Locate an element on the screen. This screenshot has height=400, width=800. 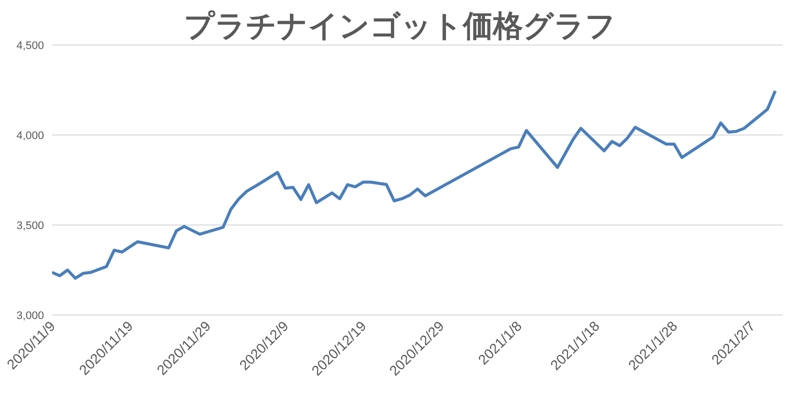
chart-title: プラチナインゴット価格グラフ is located at coordinates (400, 26).